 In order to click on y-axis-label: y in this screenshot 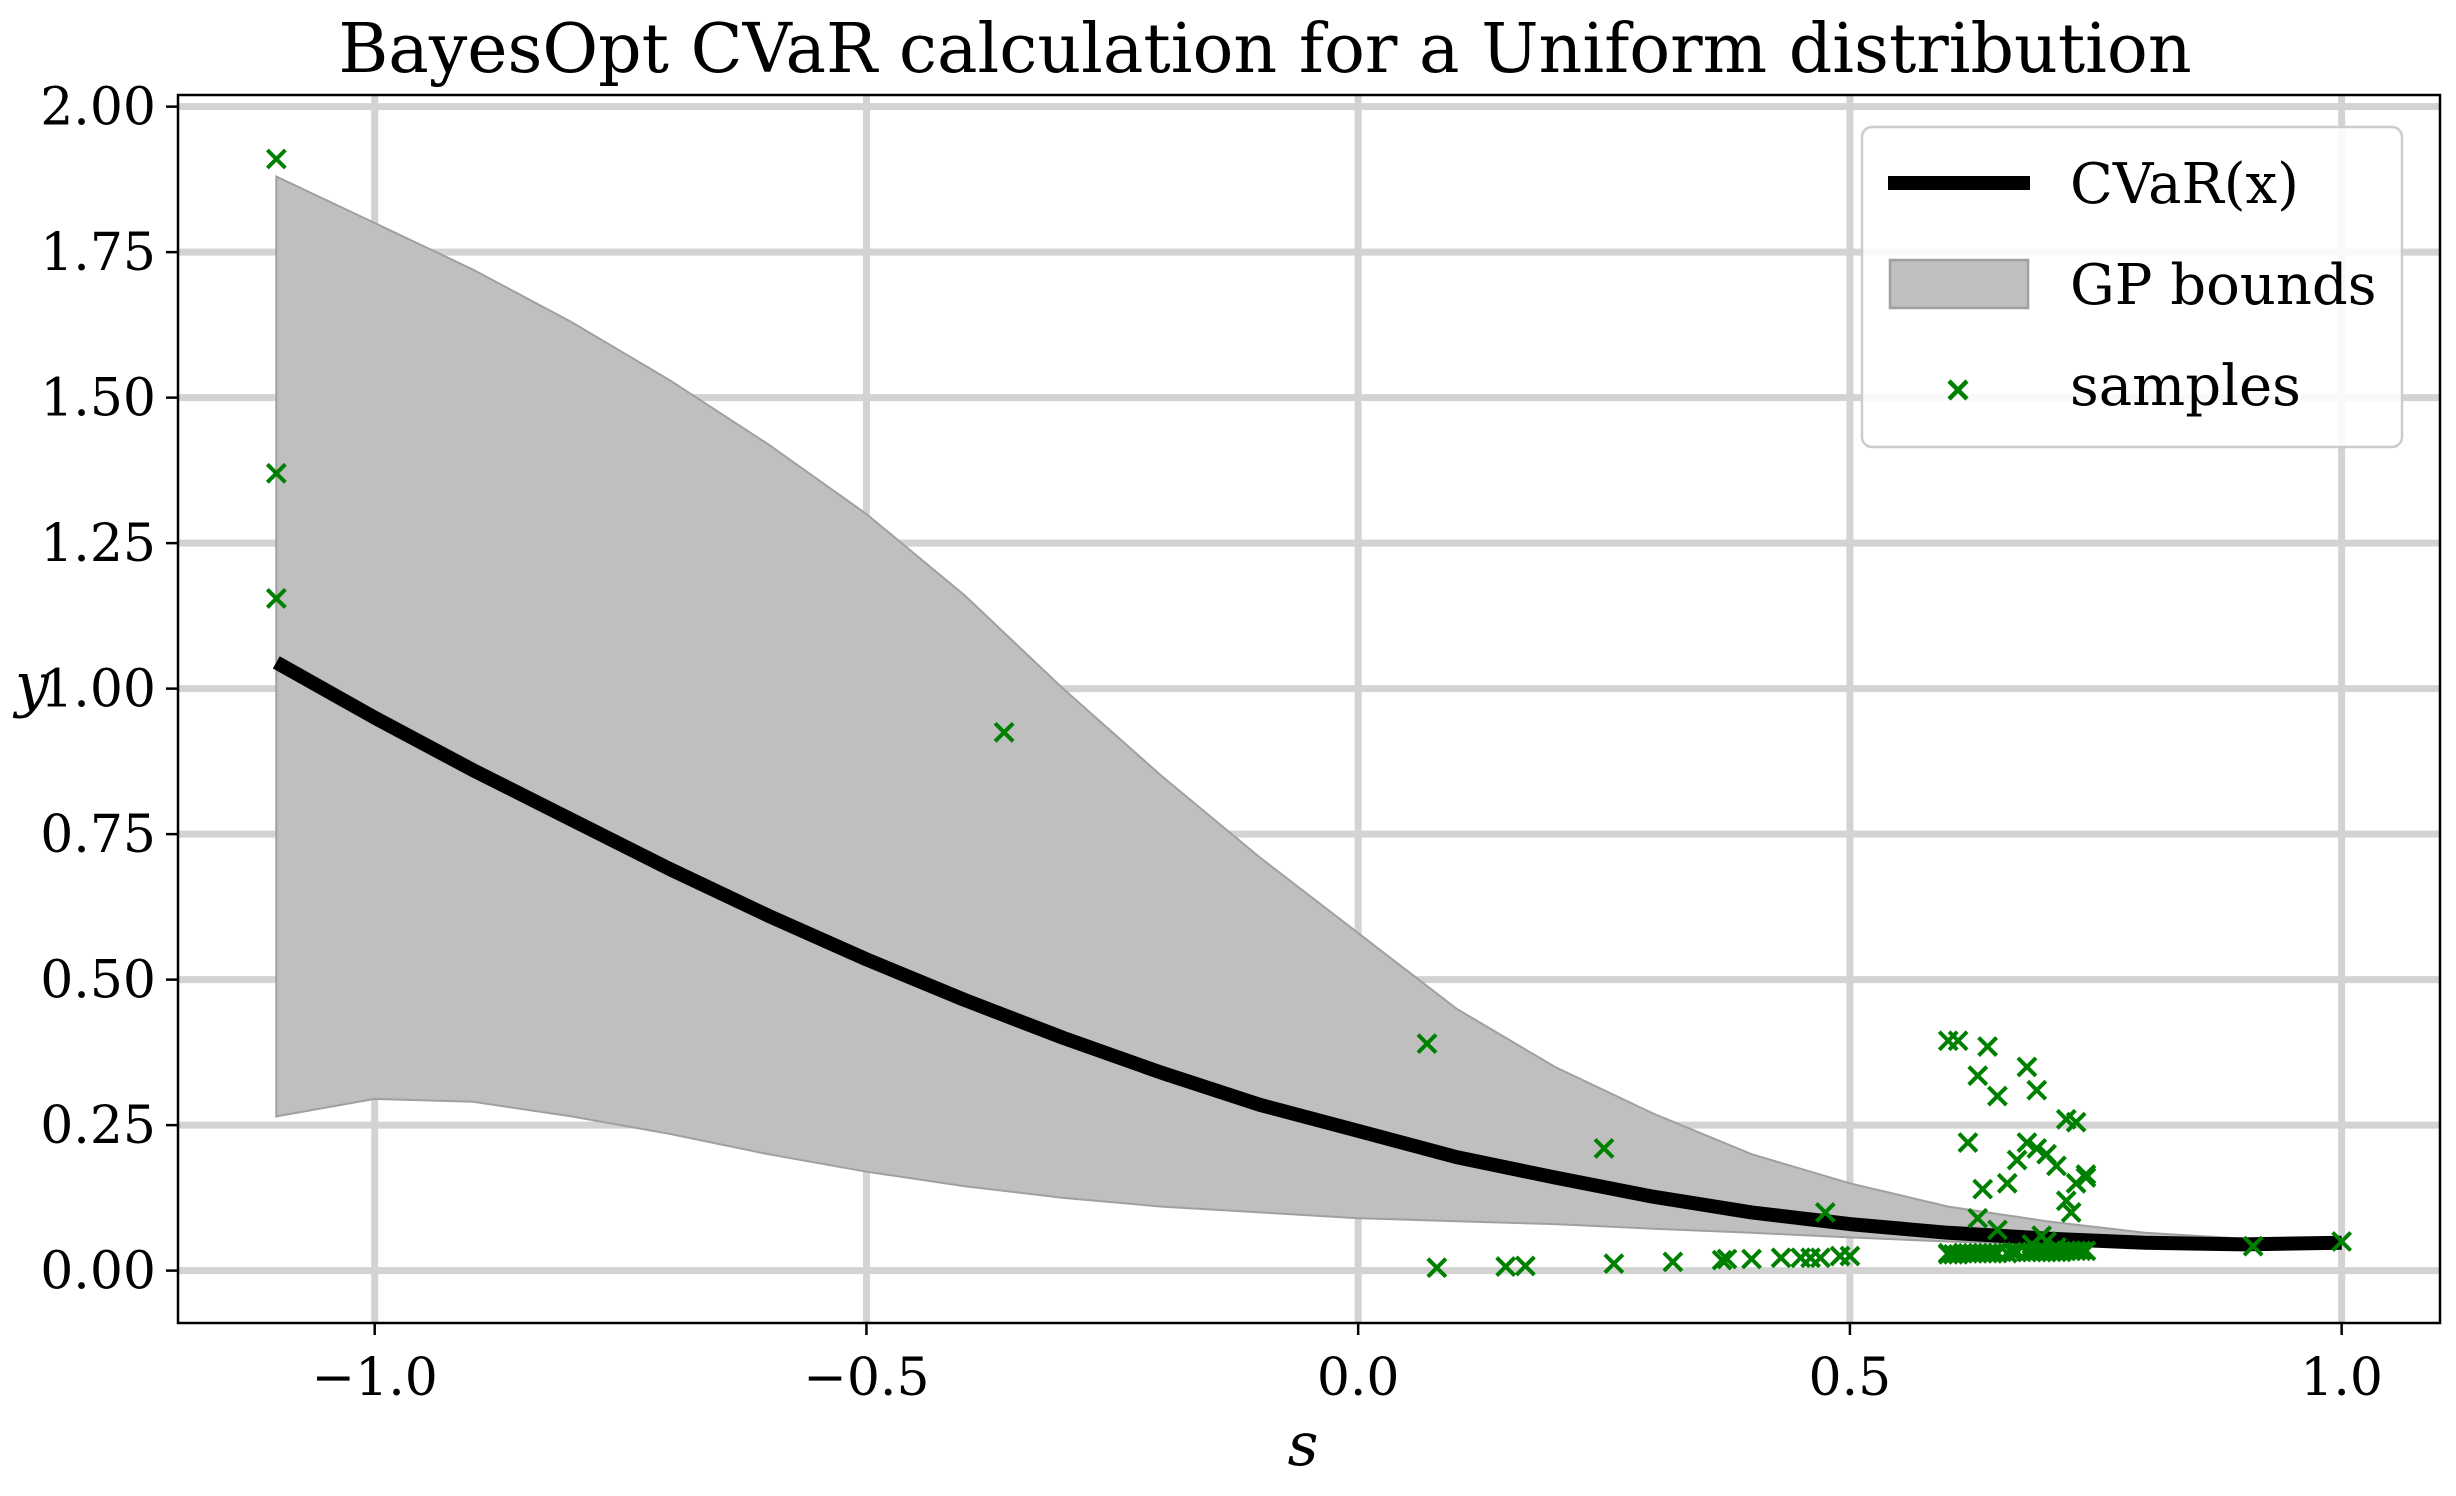, I will do `click(31, 685)`.